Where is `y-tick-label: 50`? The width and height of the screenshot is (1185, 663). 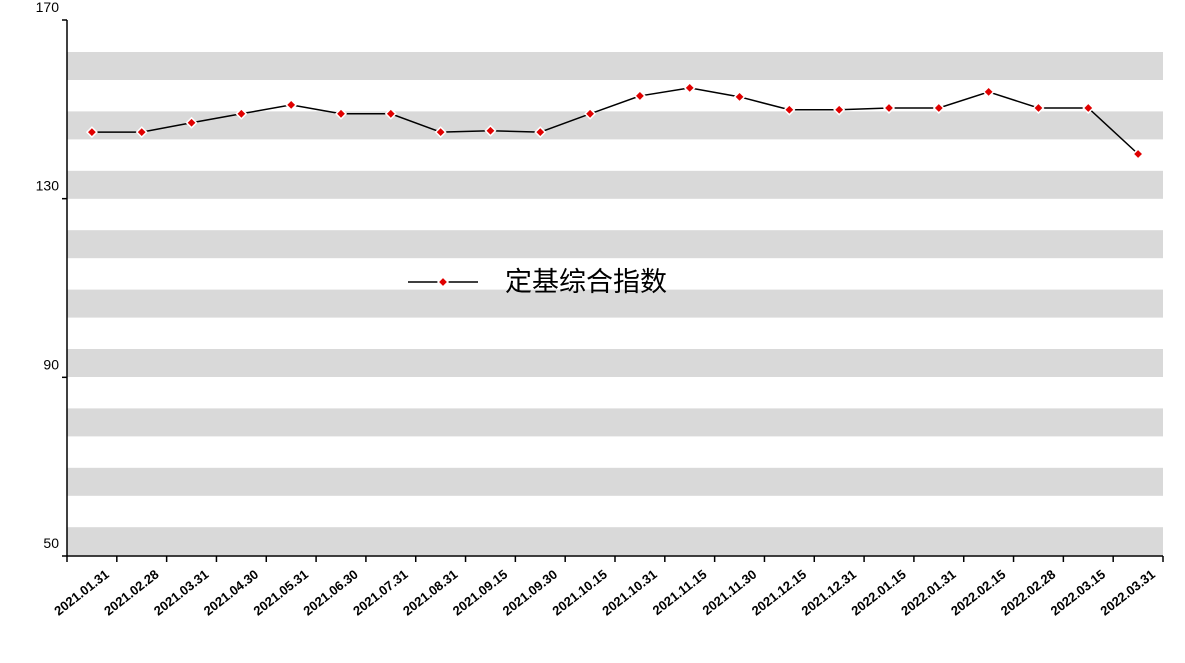
y-tick-label: 50 is located at coordinates (51, 543).